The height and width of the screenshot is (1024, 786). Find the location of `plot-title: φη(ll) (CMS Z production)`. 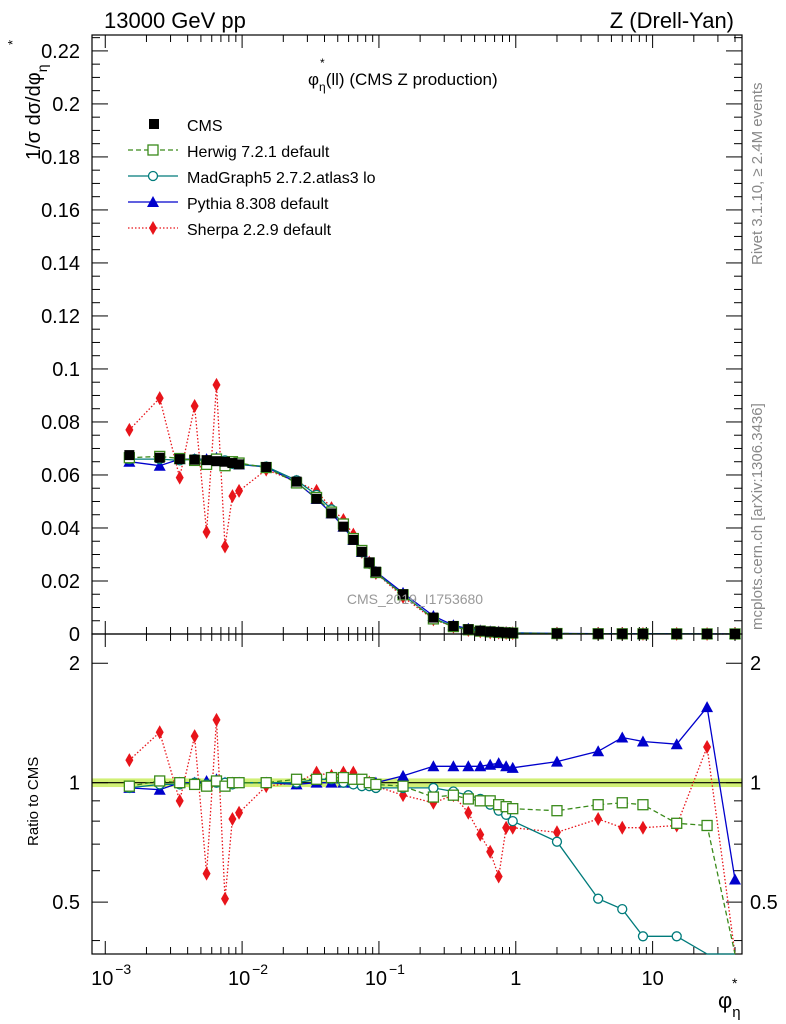

plot-title: φη(ll) (CMS Z production) is located at coordinates (403, 82).